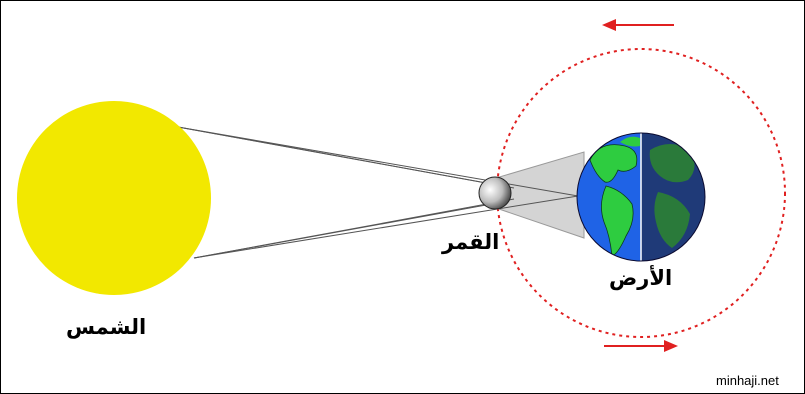  Describe the element at coordinates (641, 197) in the screenshot. I see `earth-globe` at that location.